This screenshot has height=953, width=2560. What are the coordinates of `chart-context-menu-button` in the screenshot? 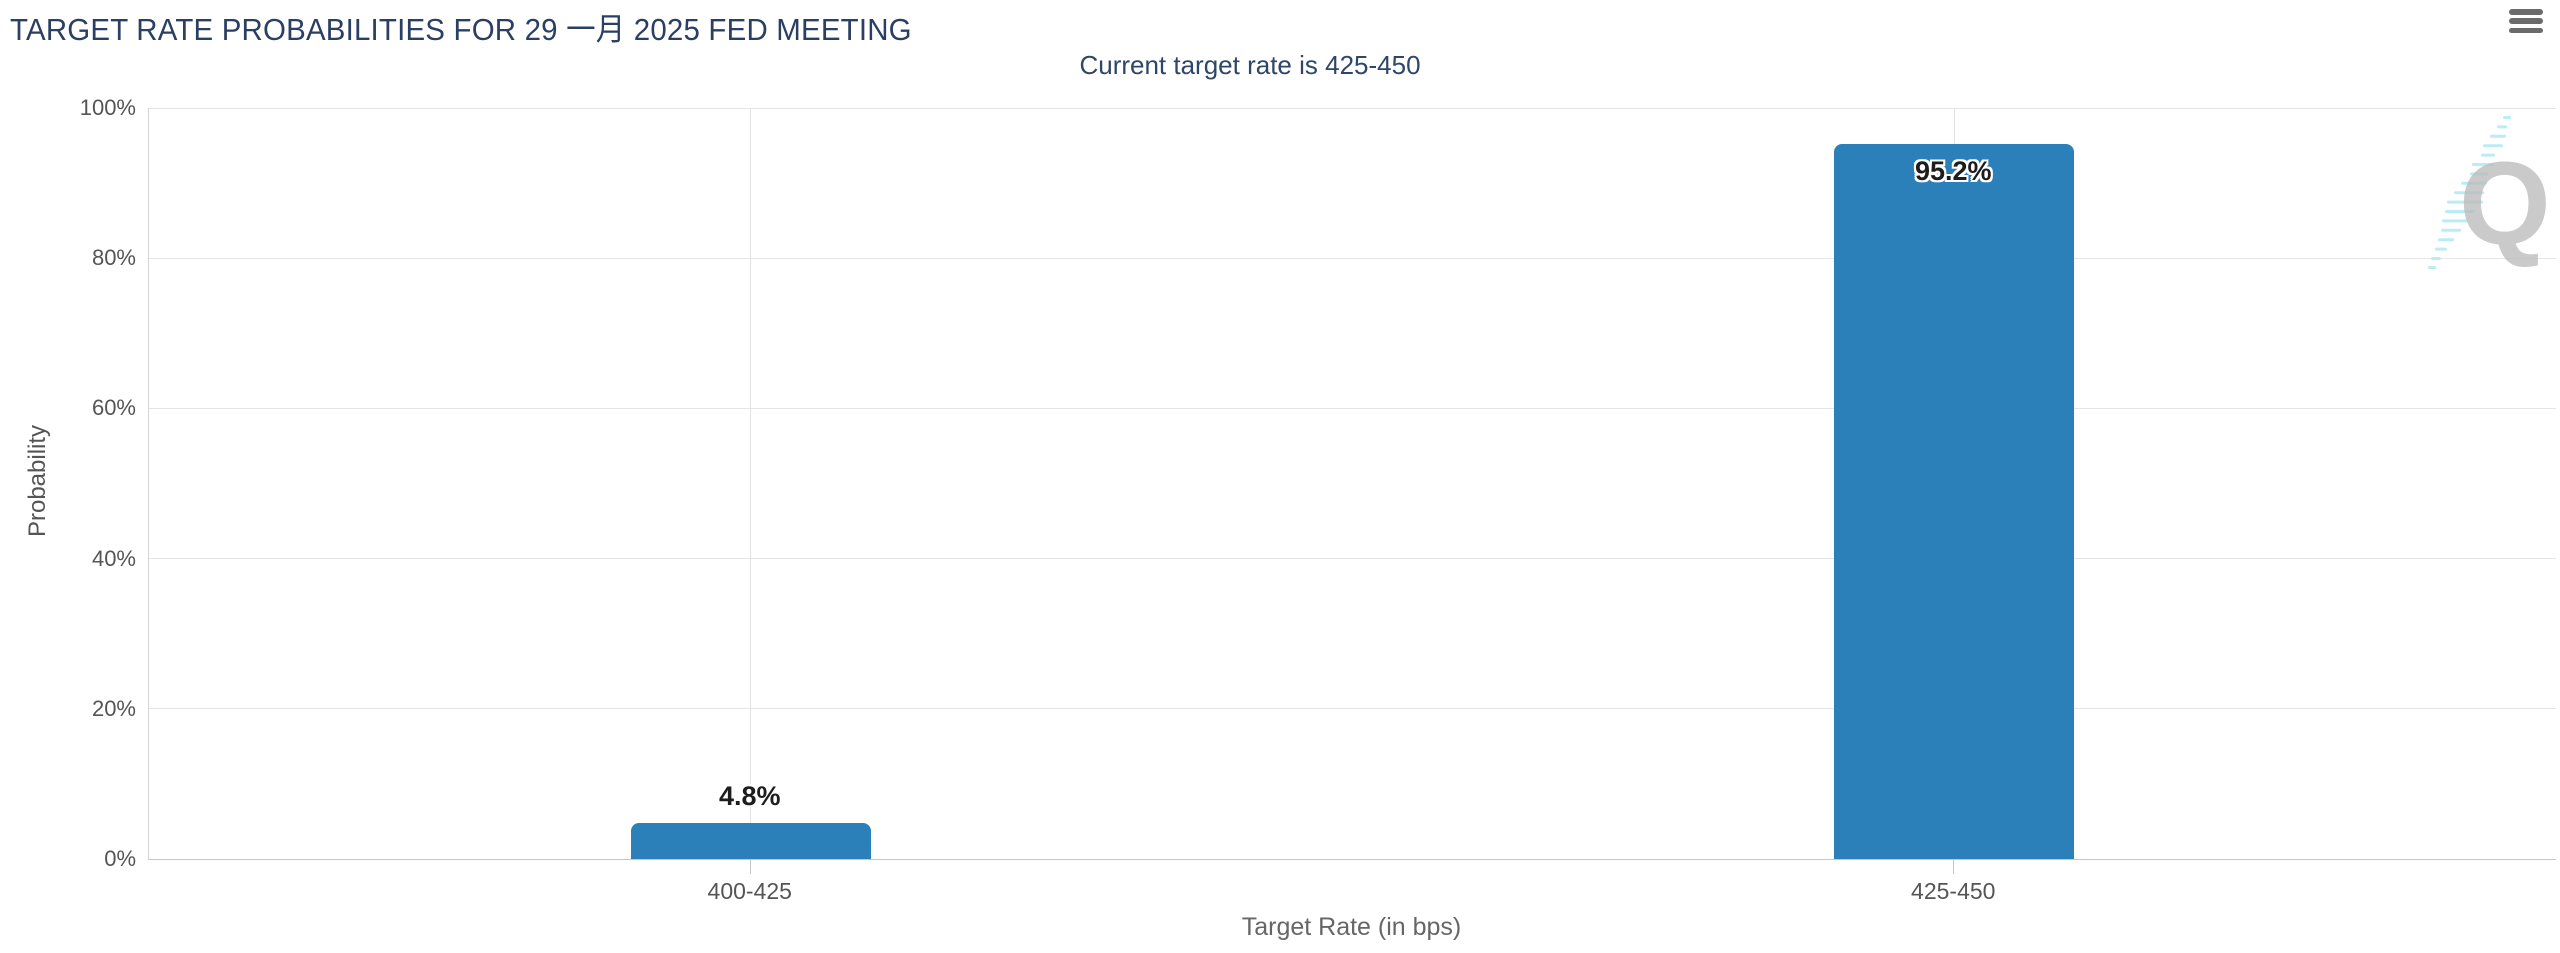 It's located at (2527, 24).